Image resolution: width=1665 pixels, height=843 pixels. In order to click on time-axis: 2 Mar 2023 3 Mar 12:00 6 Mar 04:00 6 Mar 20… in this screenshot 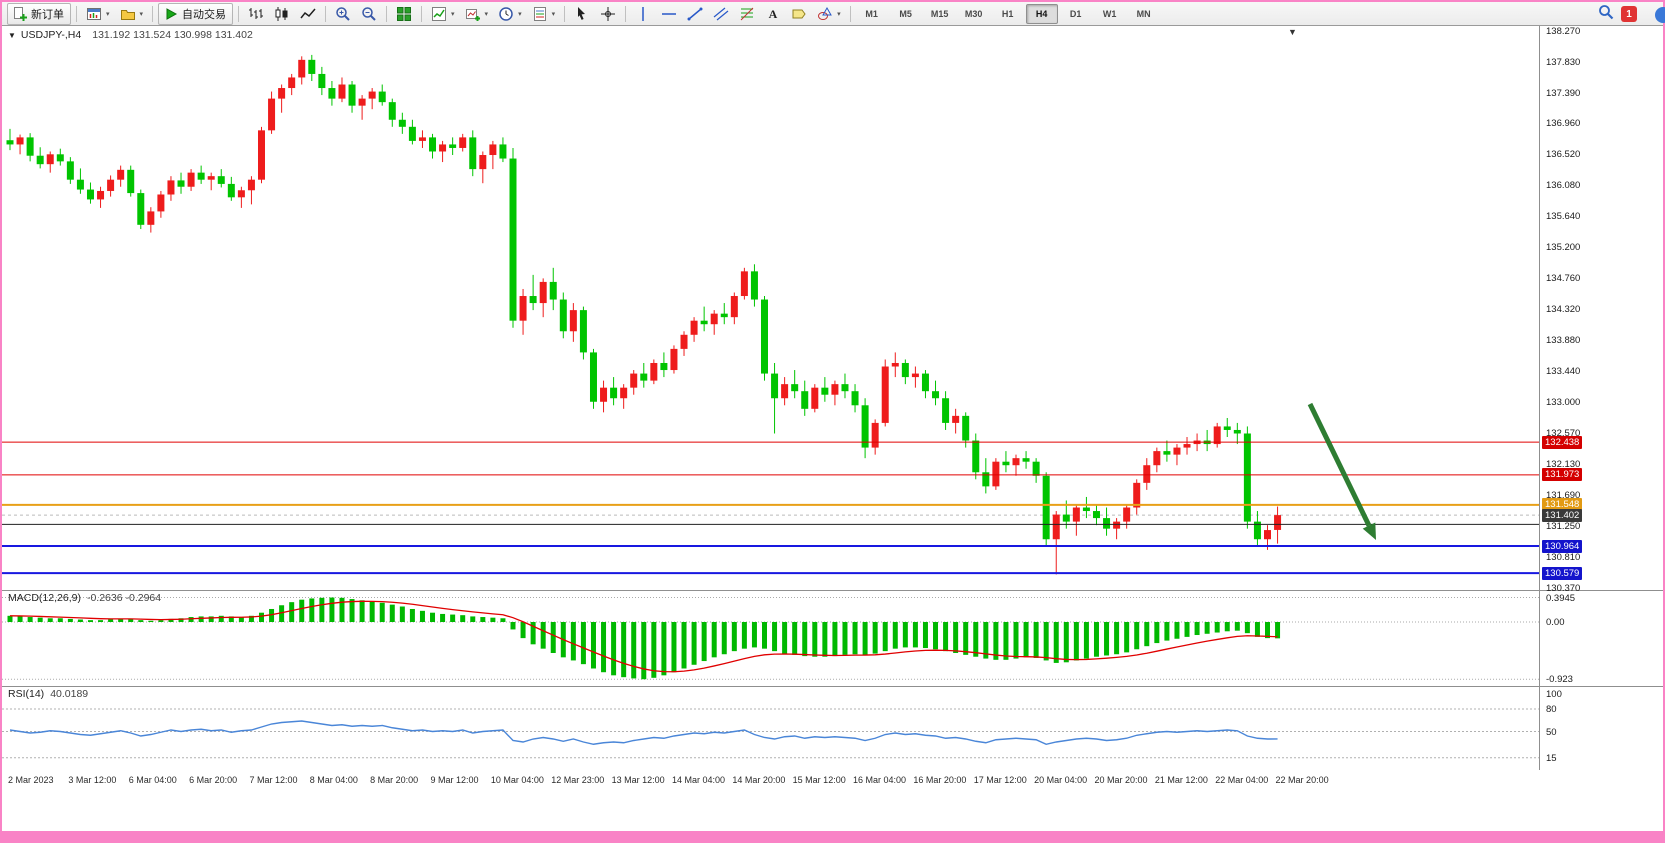, I will do `click(832, 781)`.